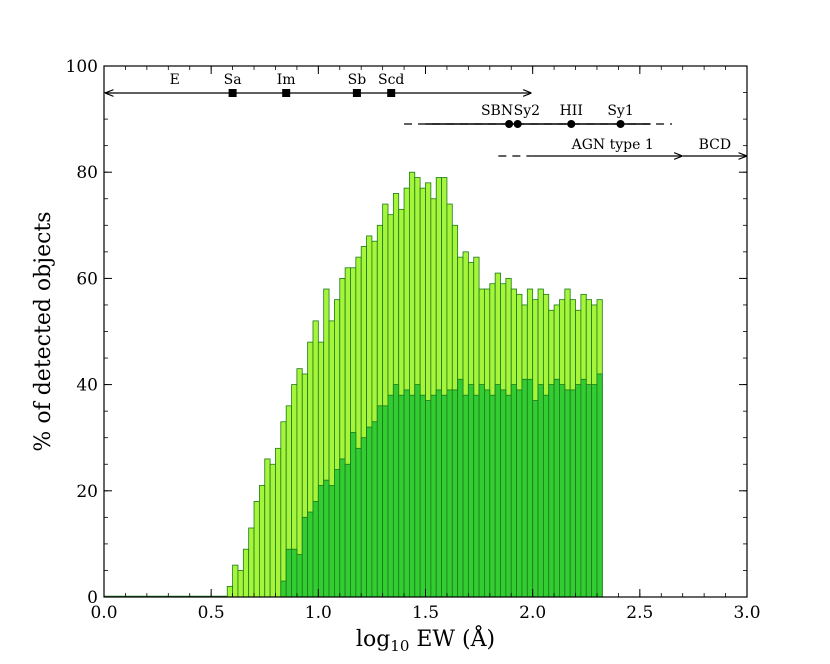 The width and height of the screenshot is (830, 664). I want to click on row1-label: E, so click(175, 80).